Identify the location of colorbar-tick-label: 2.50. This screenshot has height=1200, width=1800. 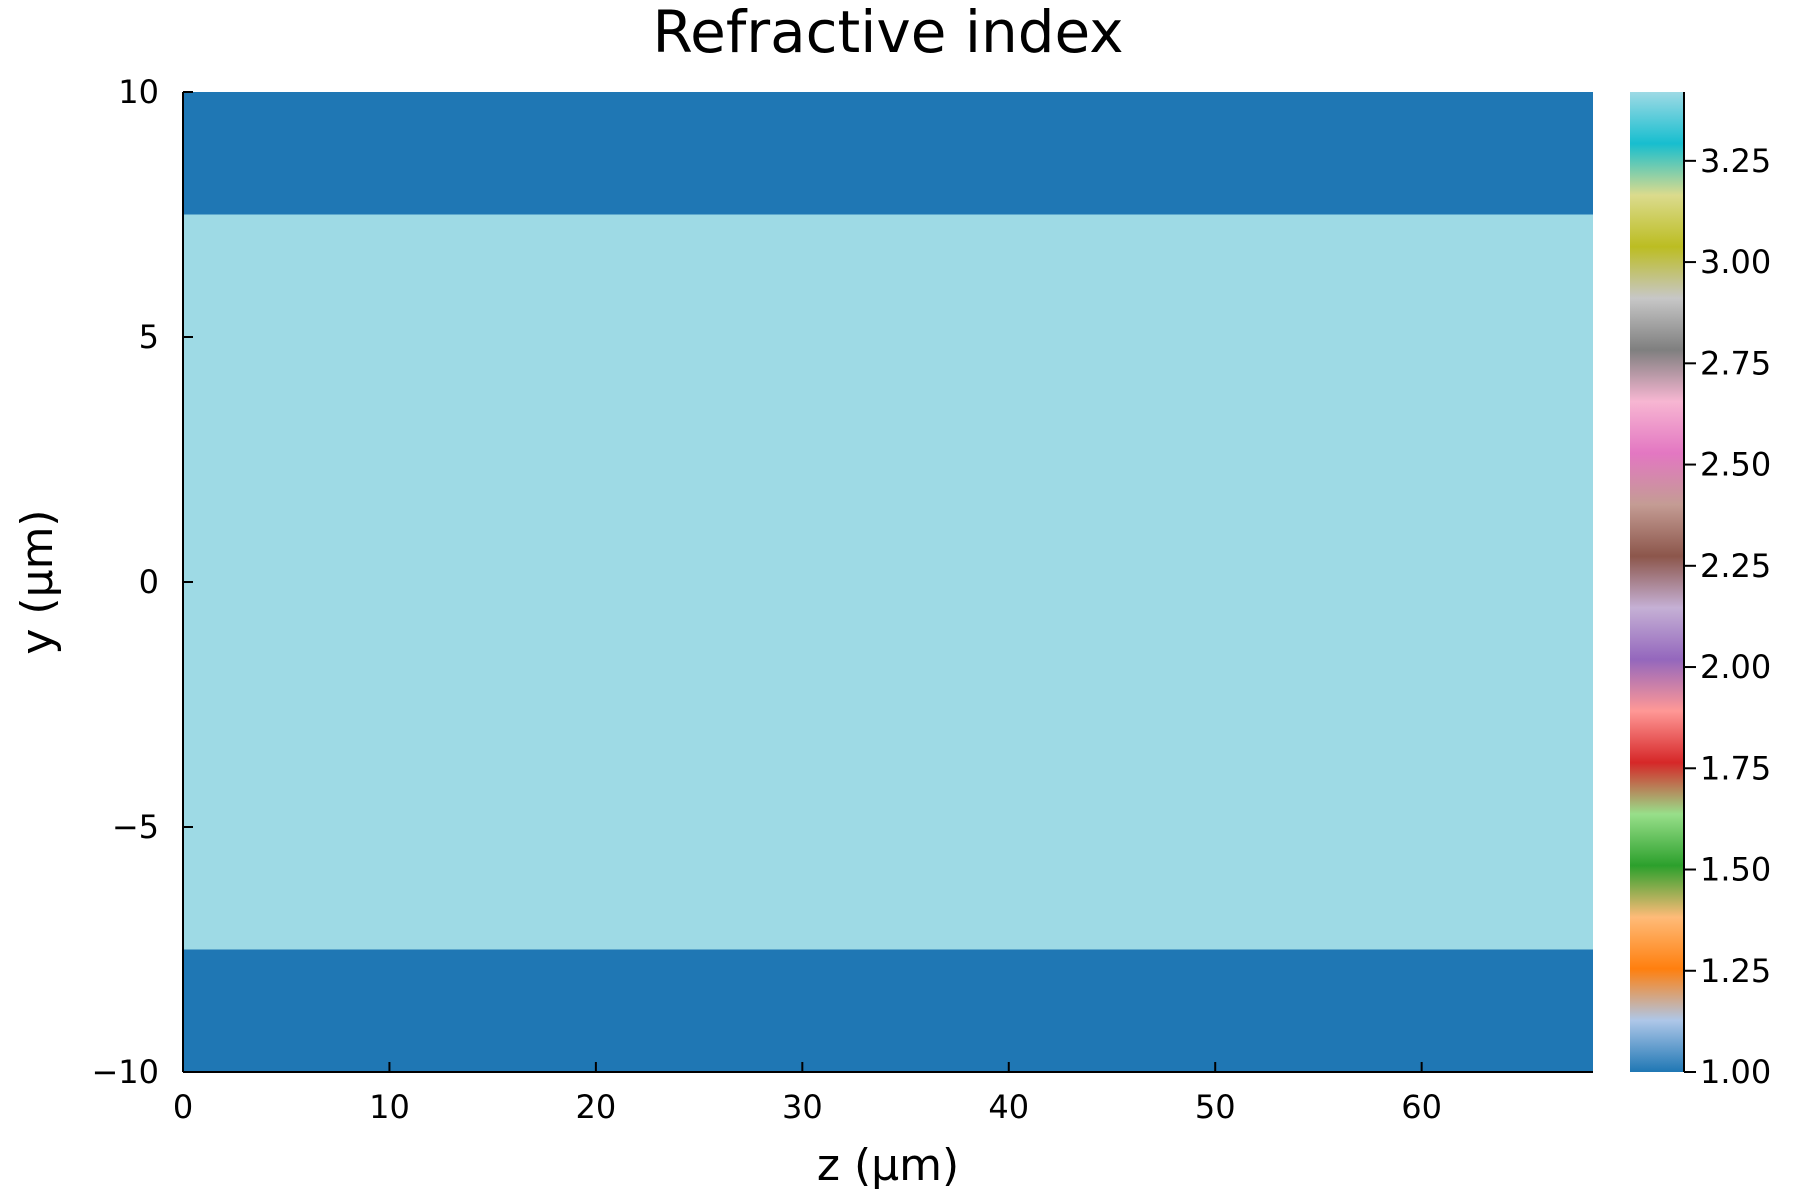
(1735, 465).